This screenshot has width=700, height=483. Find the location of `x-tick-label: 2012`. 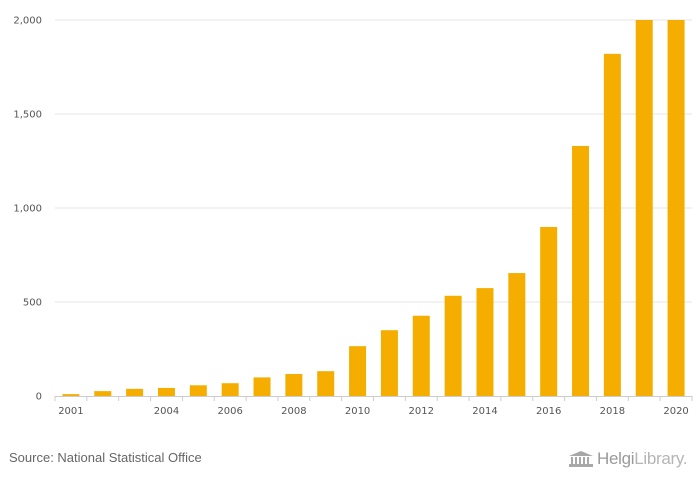

x-tick-label: 2012 is located at coordinates (421, 411).